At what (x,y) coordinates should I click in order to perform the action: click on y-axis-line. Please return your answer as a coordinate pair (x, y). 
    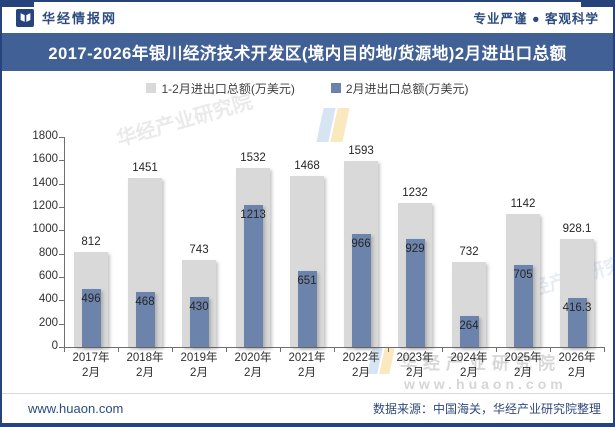
    Looking at the image, I should click on (64, 242).